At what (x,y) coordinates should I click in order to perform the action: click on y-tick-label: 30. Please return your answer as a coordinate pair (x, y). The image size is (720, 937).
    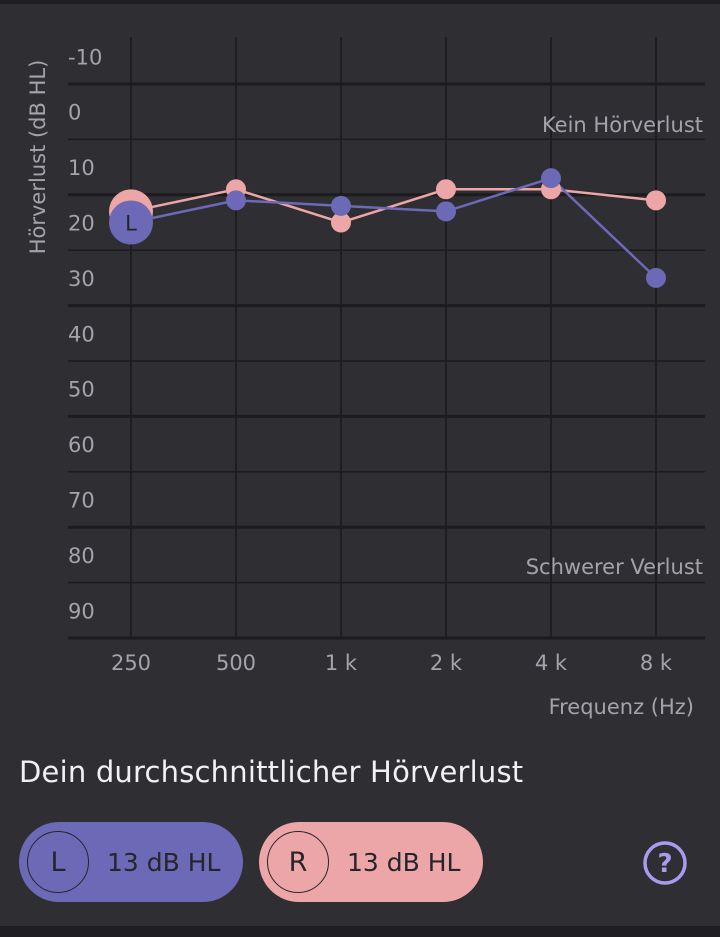
    Looking at the image, I should click on (81, 279).